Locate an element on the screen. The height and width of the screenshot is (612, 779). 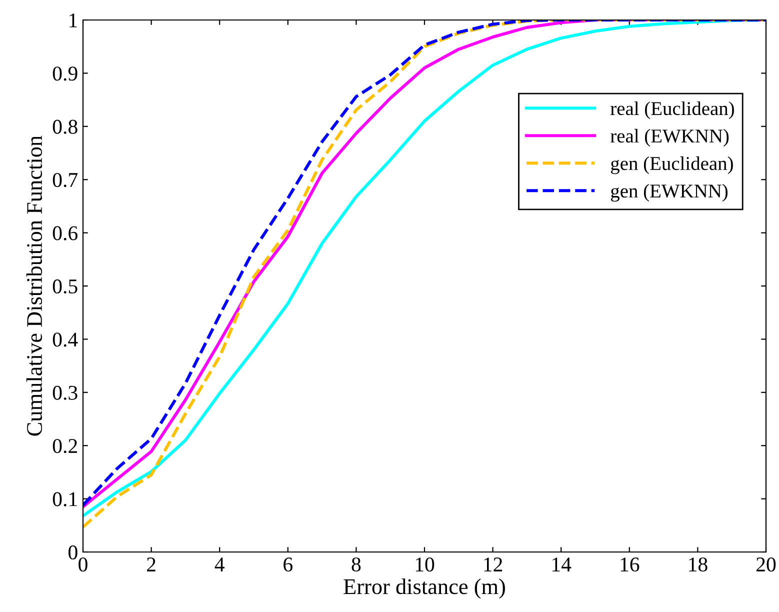
x-tick-label: 18 is located at coordinates (698, 564).